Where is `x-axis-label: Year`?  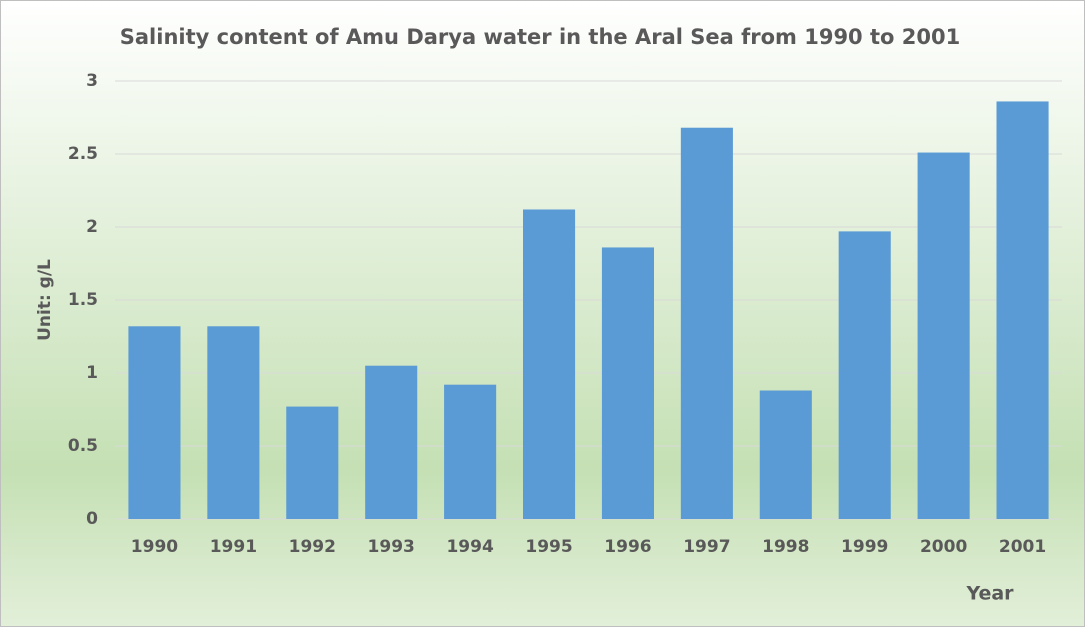 x-axis-label: Year is located at coordinates (989, 594).